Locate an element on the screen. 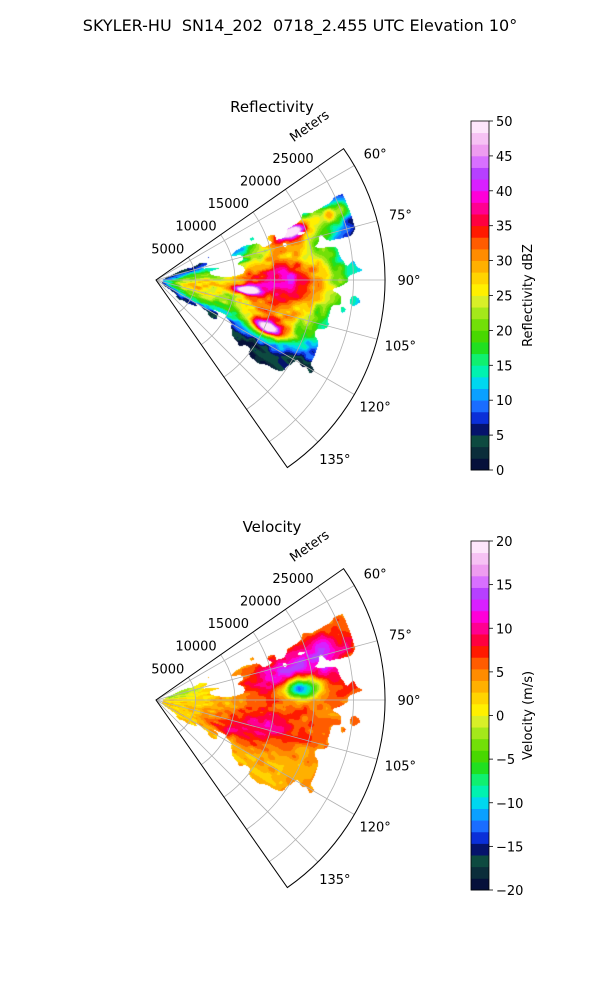 Image resolution: width=600 pixels, height=1000 pixels. colorbar-tick-label: −20 is located at coordinates (509, 891).